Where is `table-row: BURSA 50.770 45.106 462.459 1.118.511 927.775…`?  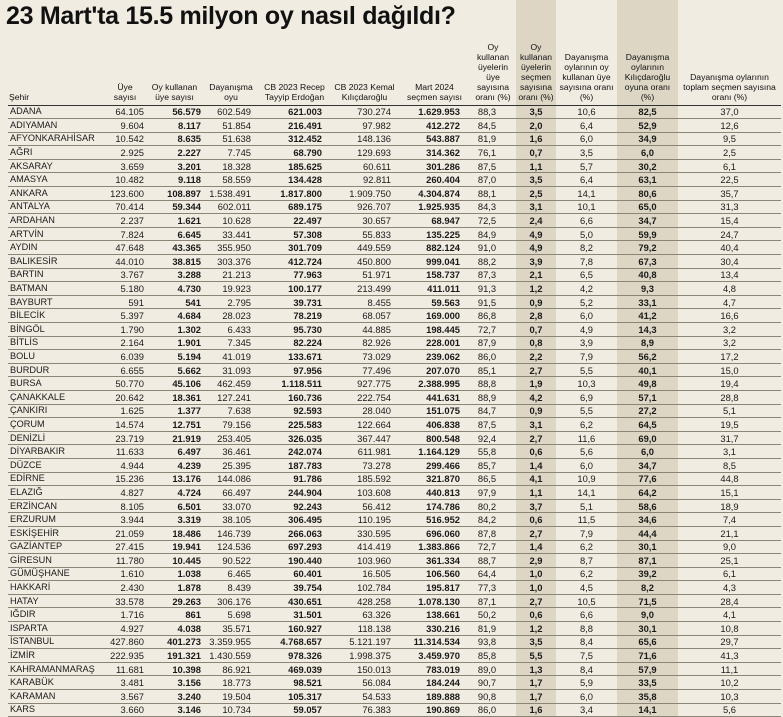
table-row: BURSA 50.770 45.106 462.459 1.118.511 927.775… is located at coordinates (394, 383).